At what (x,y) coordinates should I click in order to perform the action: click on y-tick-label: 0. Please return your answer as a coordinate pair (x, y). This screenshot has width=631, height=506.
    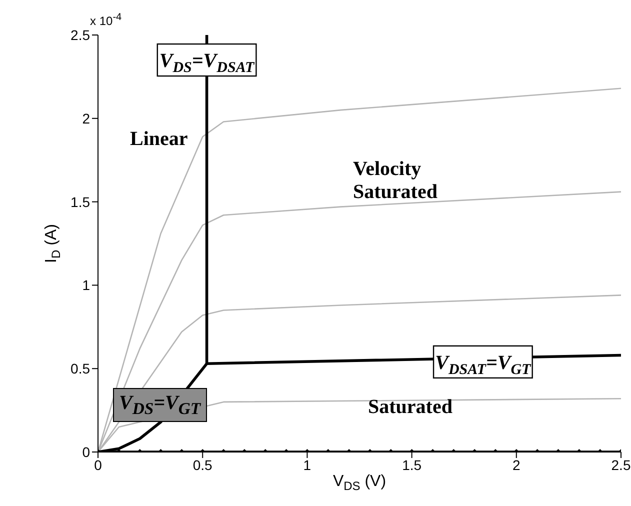
    Looking at the image, I should click on (86, 452).